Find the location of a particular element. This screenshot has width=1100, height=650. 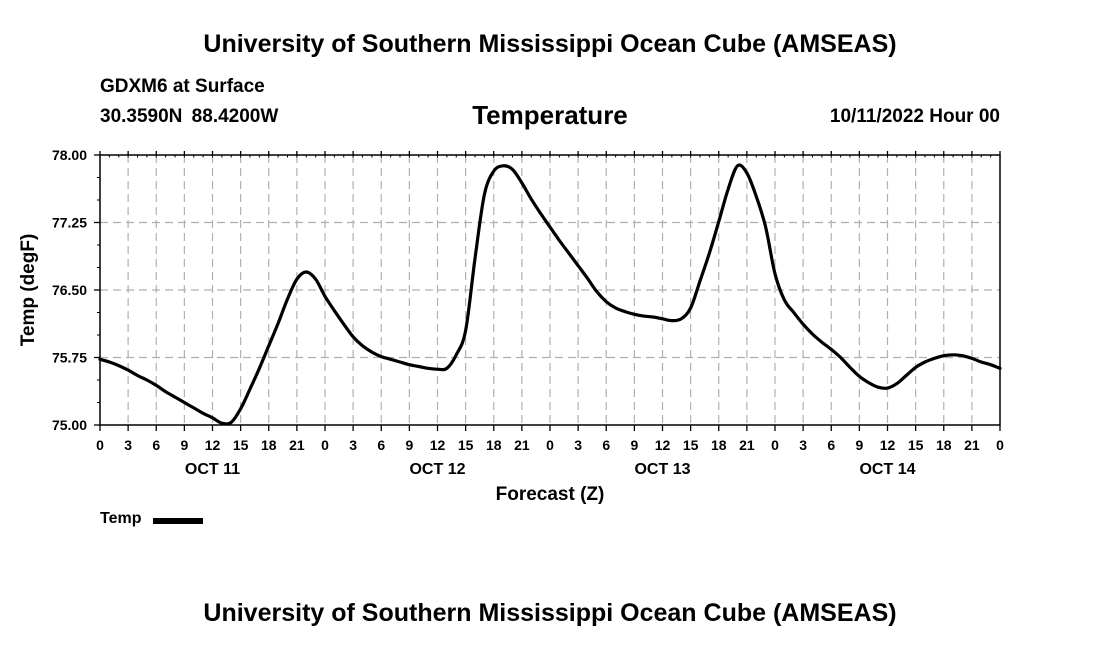

y-tick-label: 75.00 is located at coordinates (69, 425).